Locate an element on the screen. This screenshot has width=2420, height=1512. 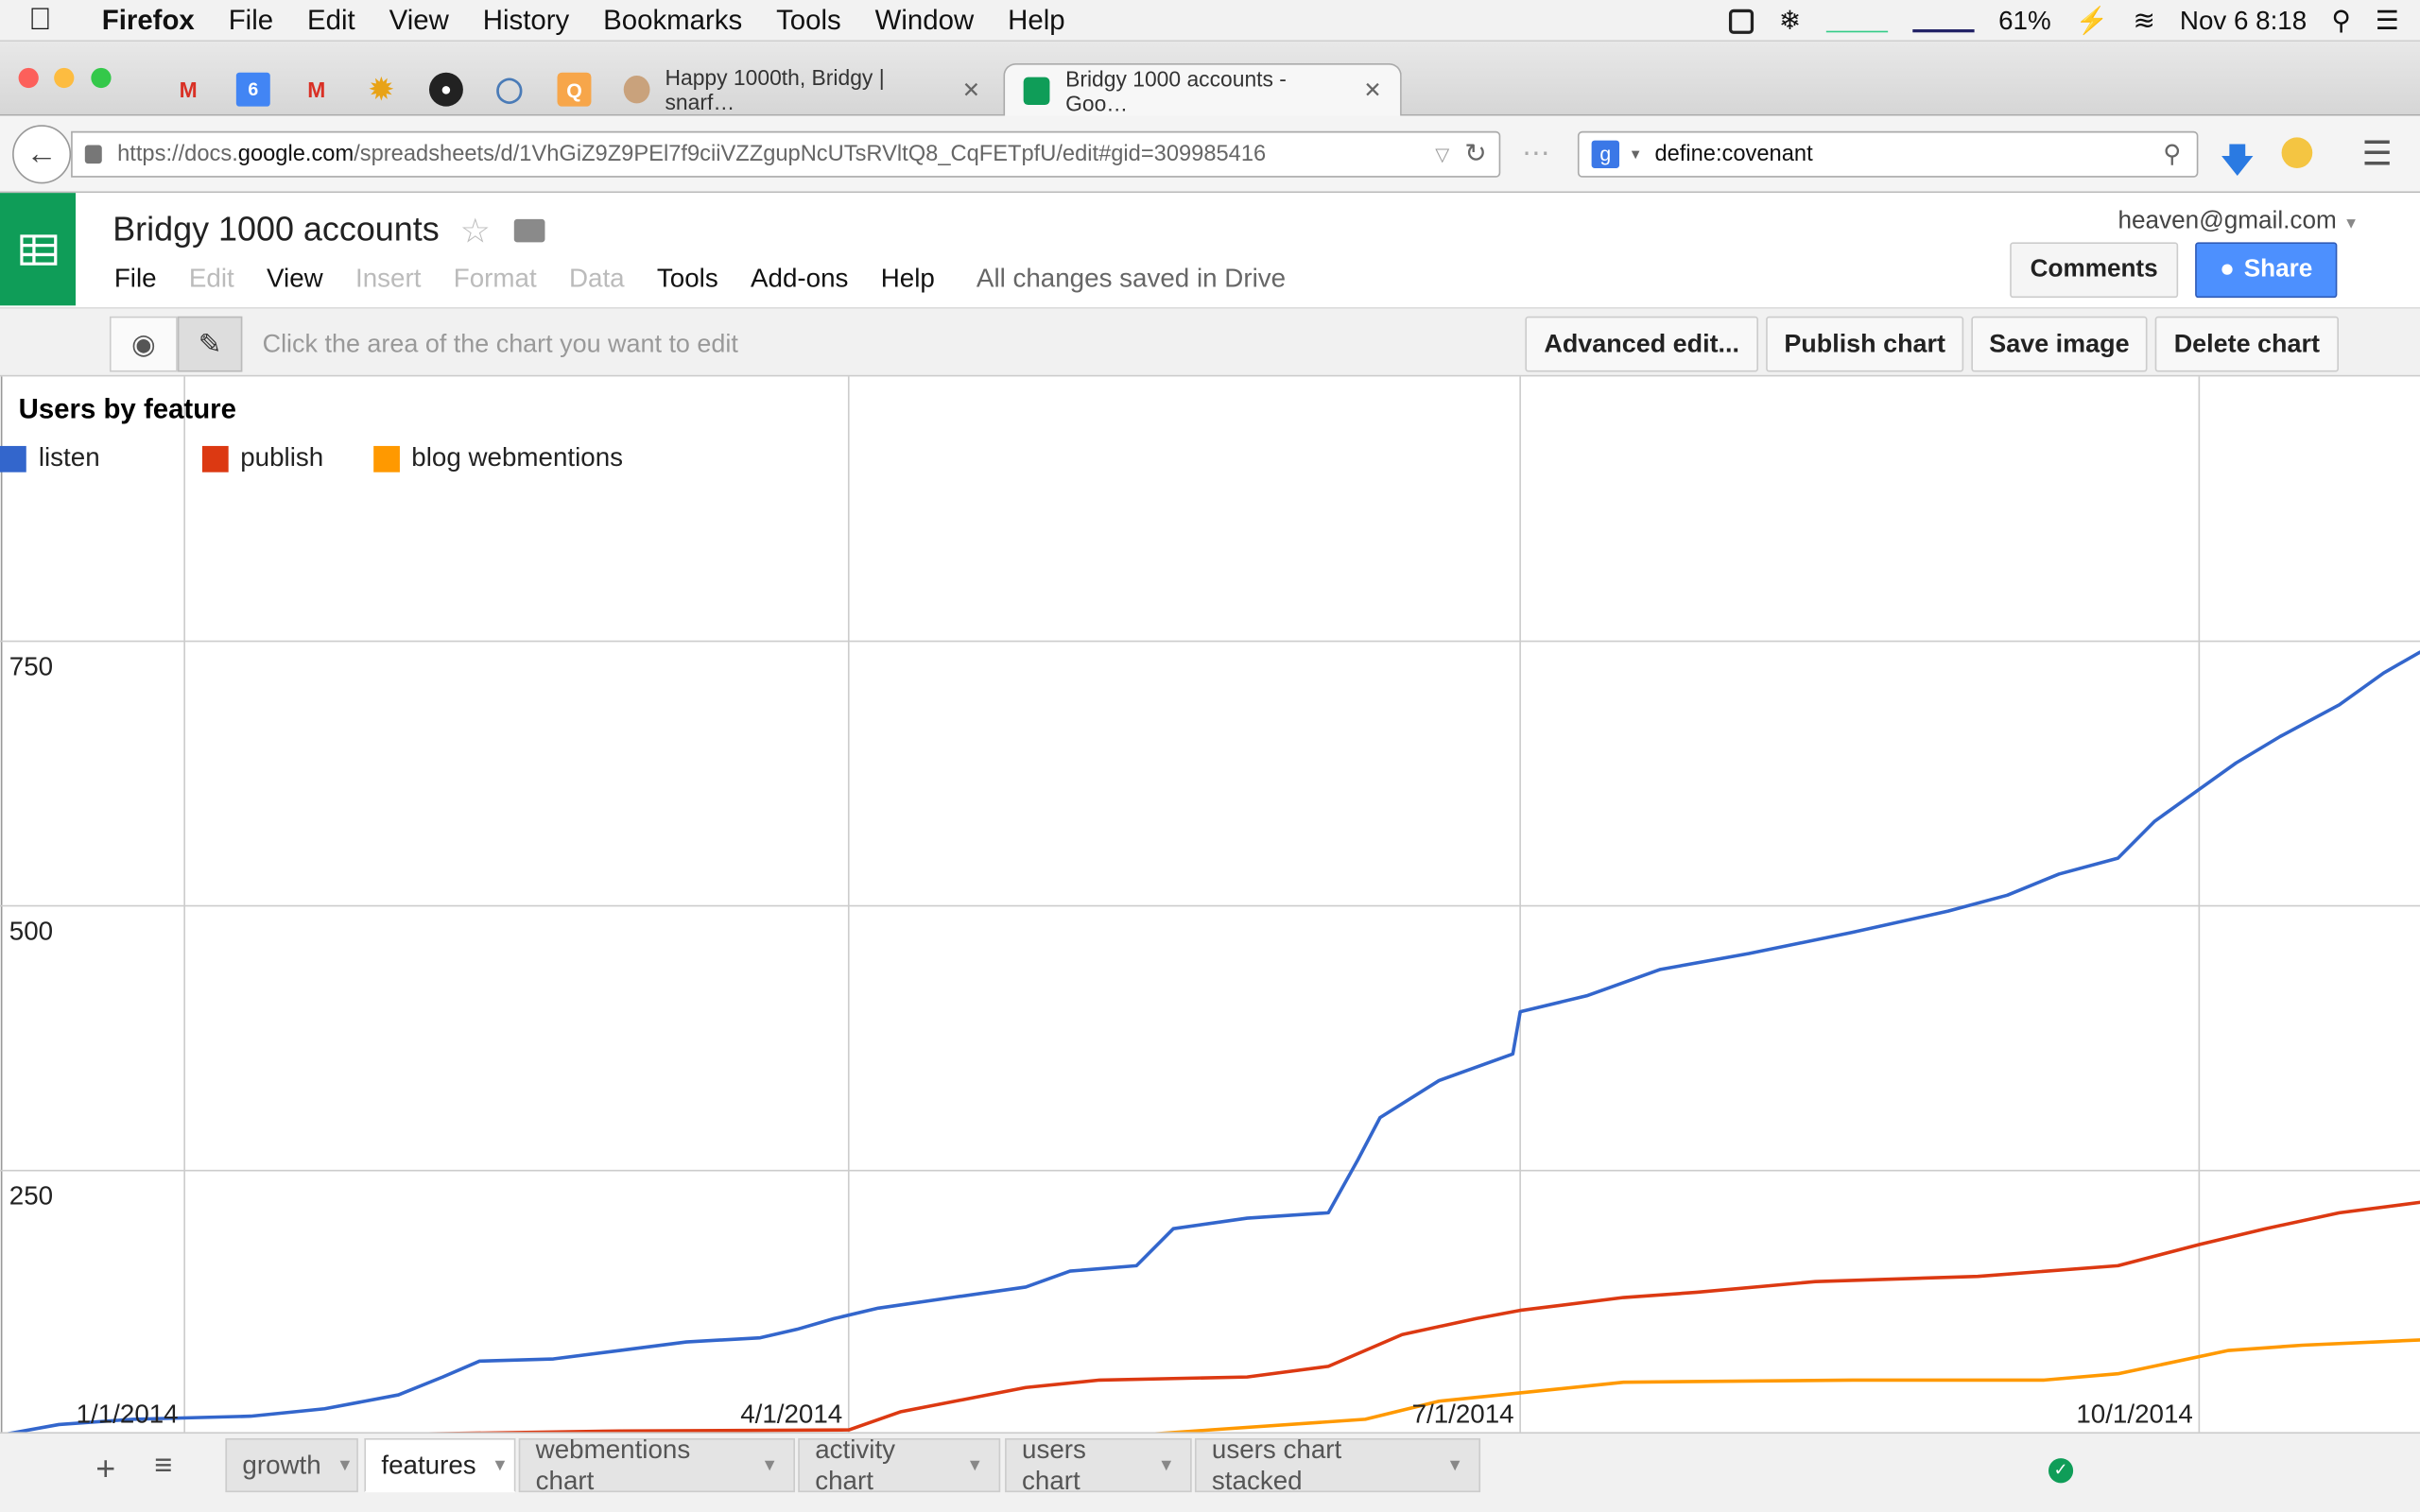
account-switcher: heaven@gmail.com ▼ is located at coordinates (2238, 221).